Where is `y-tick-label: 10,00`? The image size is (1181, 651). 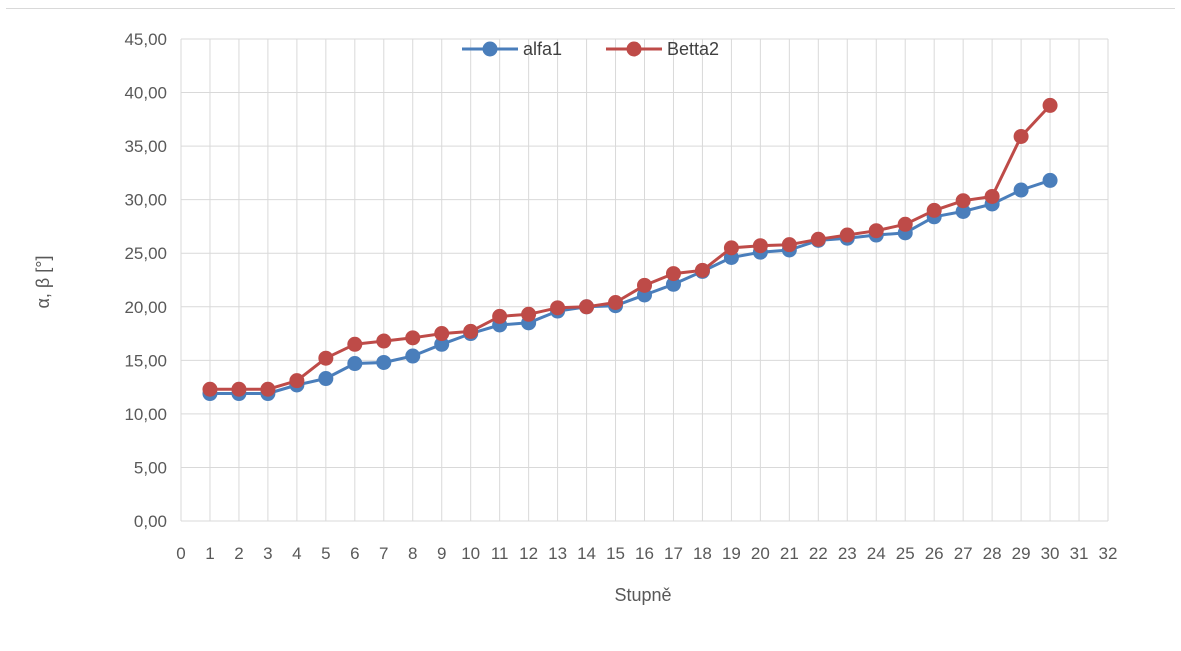 y-tick-label: 10,00 is located at coordinates (145, 414).